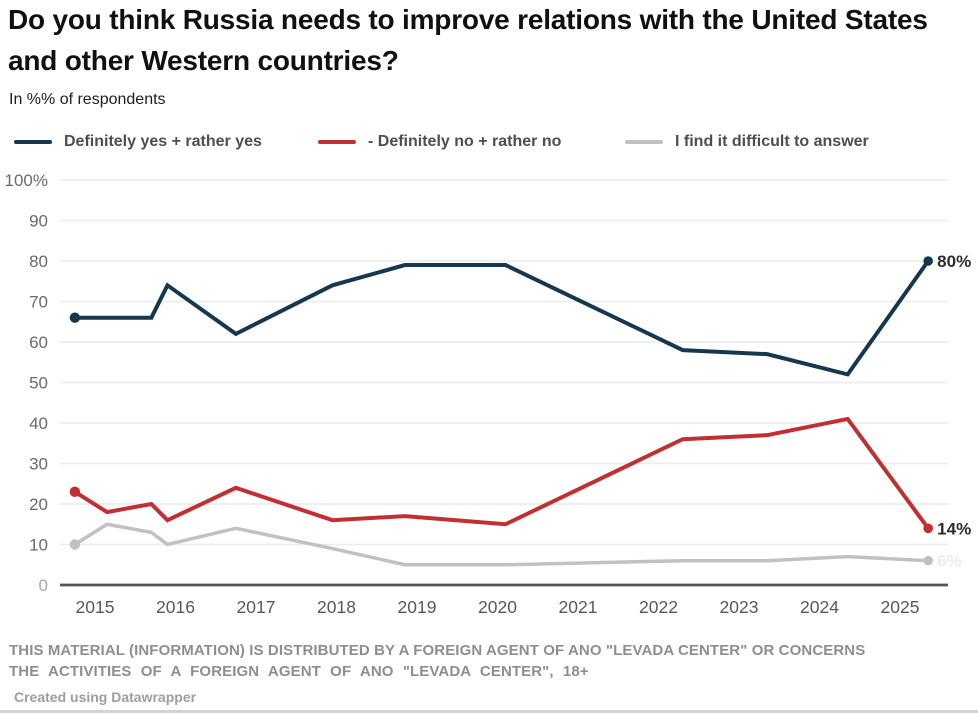  What do you see at coordinates (38, 423) in the screenshot?
I see `y-tick-label-40: 40` at bounding box center [38, 423].